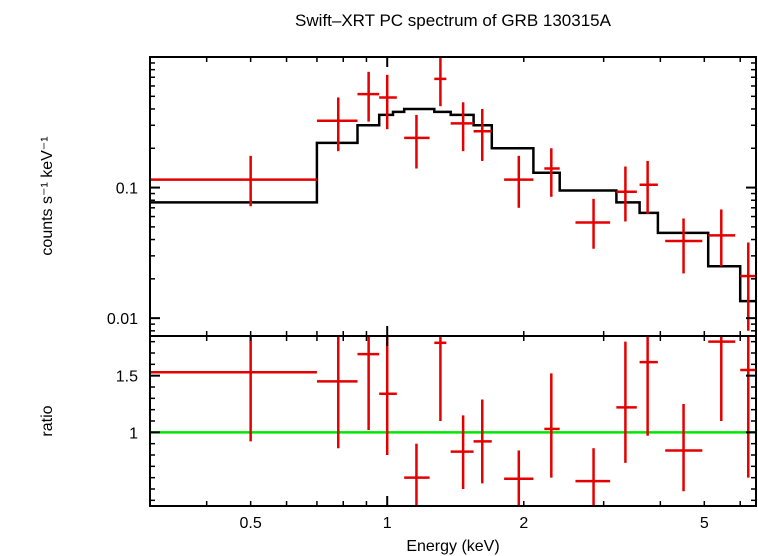  What do you see at coordinates (523, 523) in the screenshot?
I see `x-tick-label: 2` at bounding box center [523, 523].